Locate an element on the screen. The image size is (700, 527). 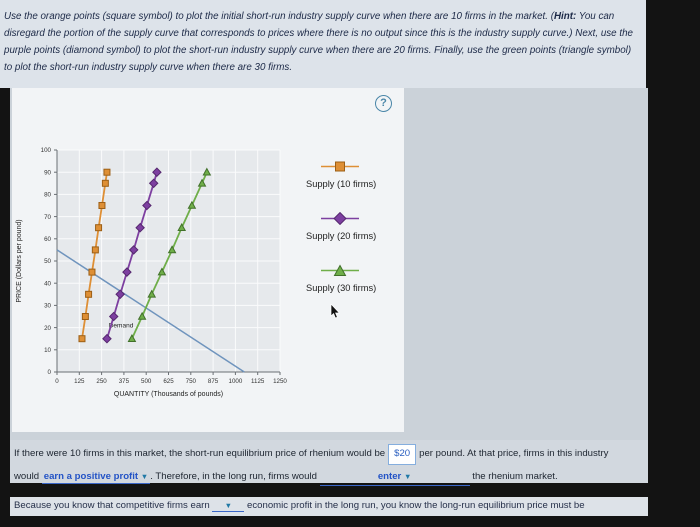
y-tick-label: 60 is located at coordinates (47, 239).